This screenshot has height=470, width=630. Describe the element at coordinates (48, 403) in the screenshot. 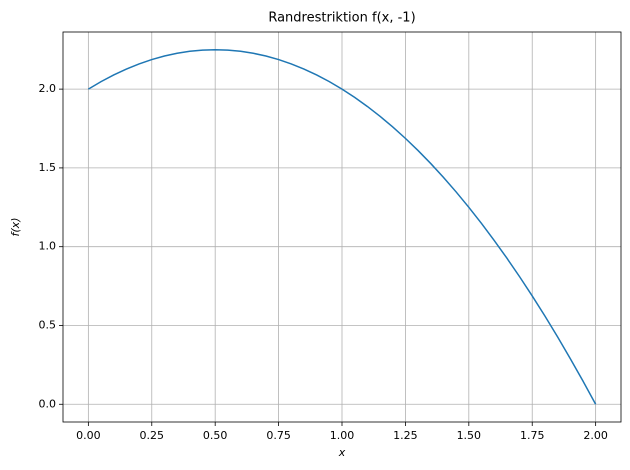

I see `y-tick-label: 0.0` at that location.